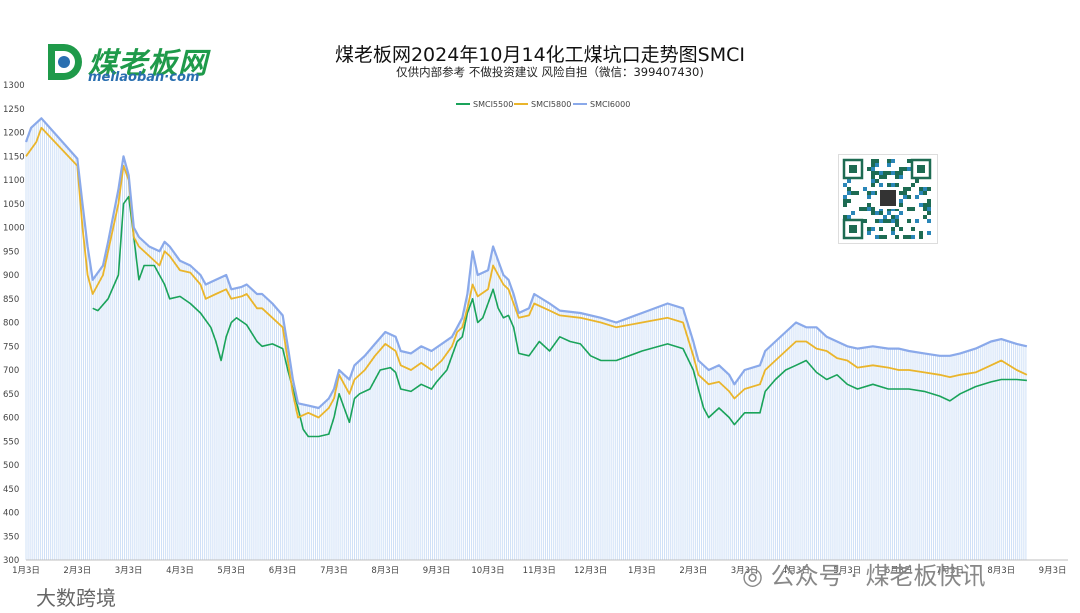 This screenshot has height=613, width=1080. I want to click on corner-watermark-text: 大数跨境, so click(76, 598).